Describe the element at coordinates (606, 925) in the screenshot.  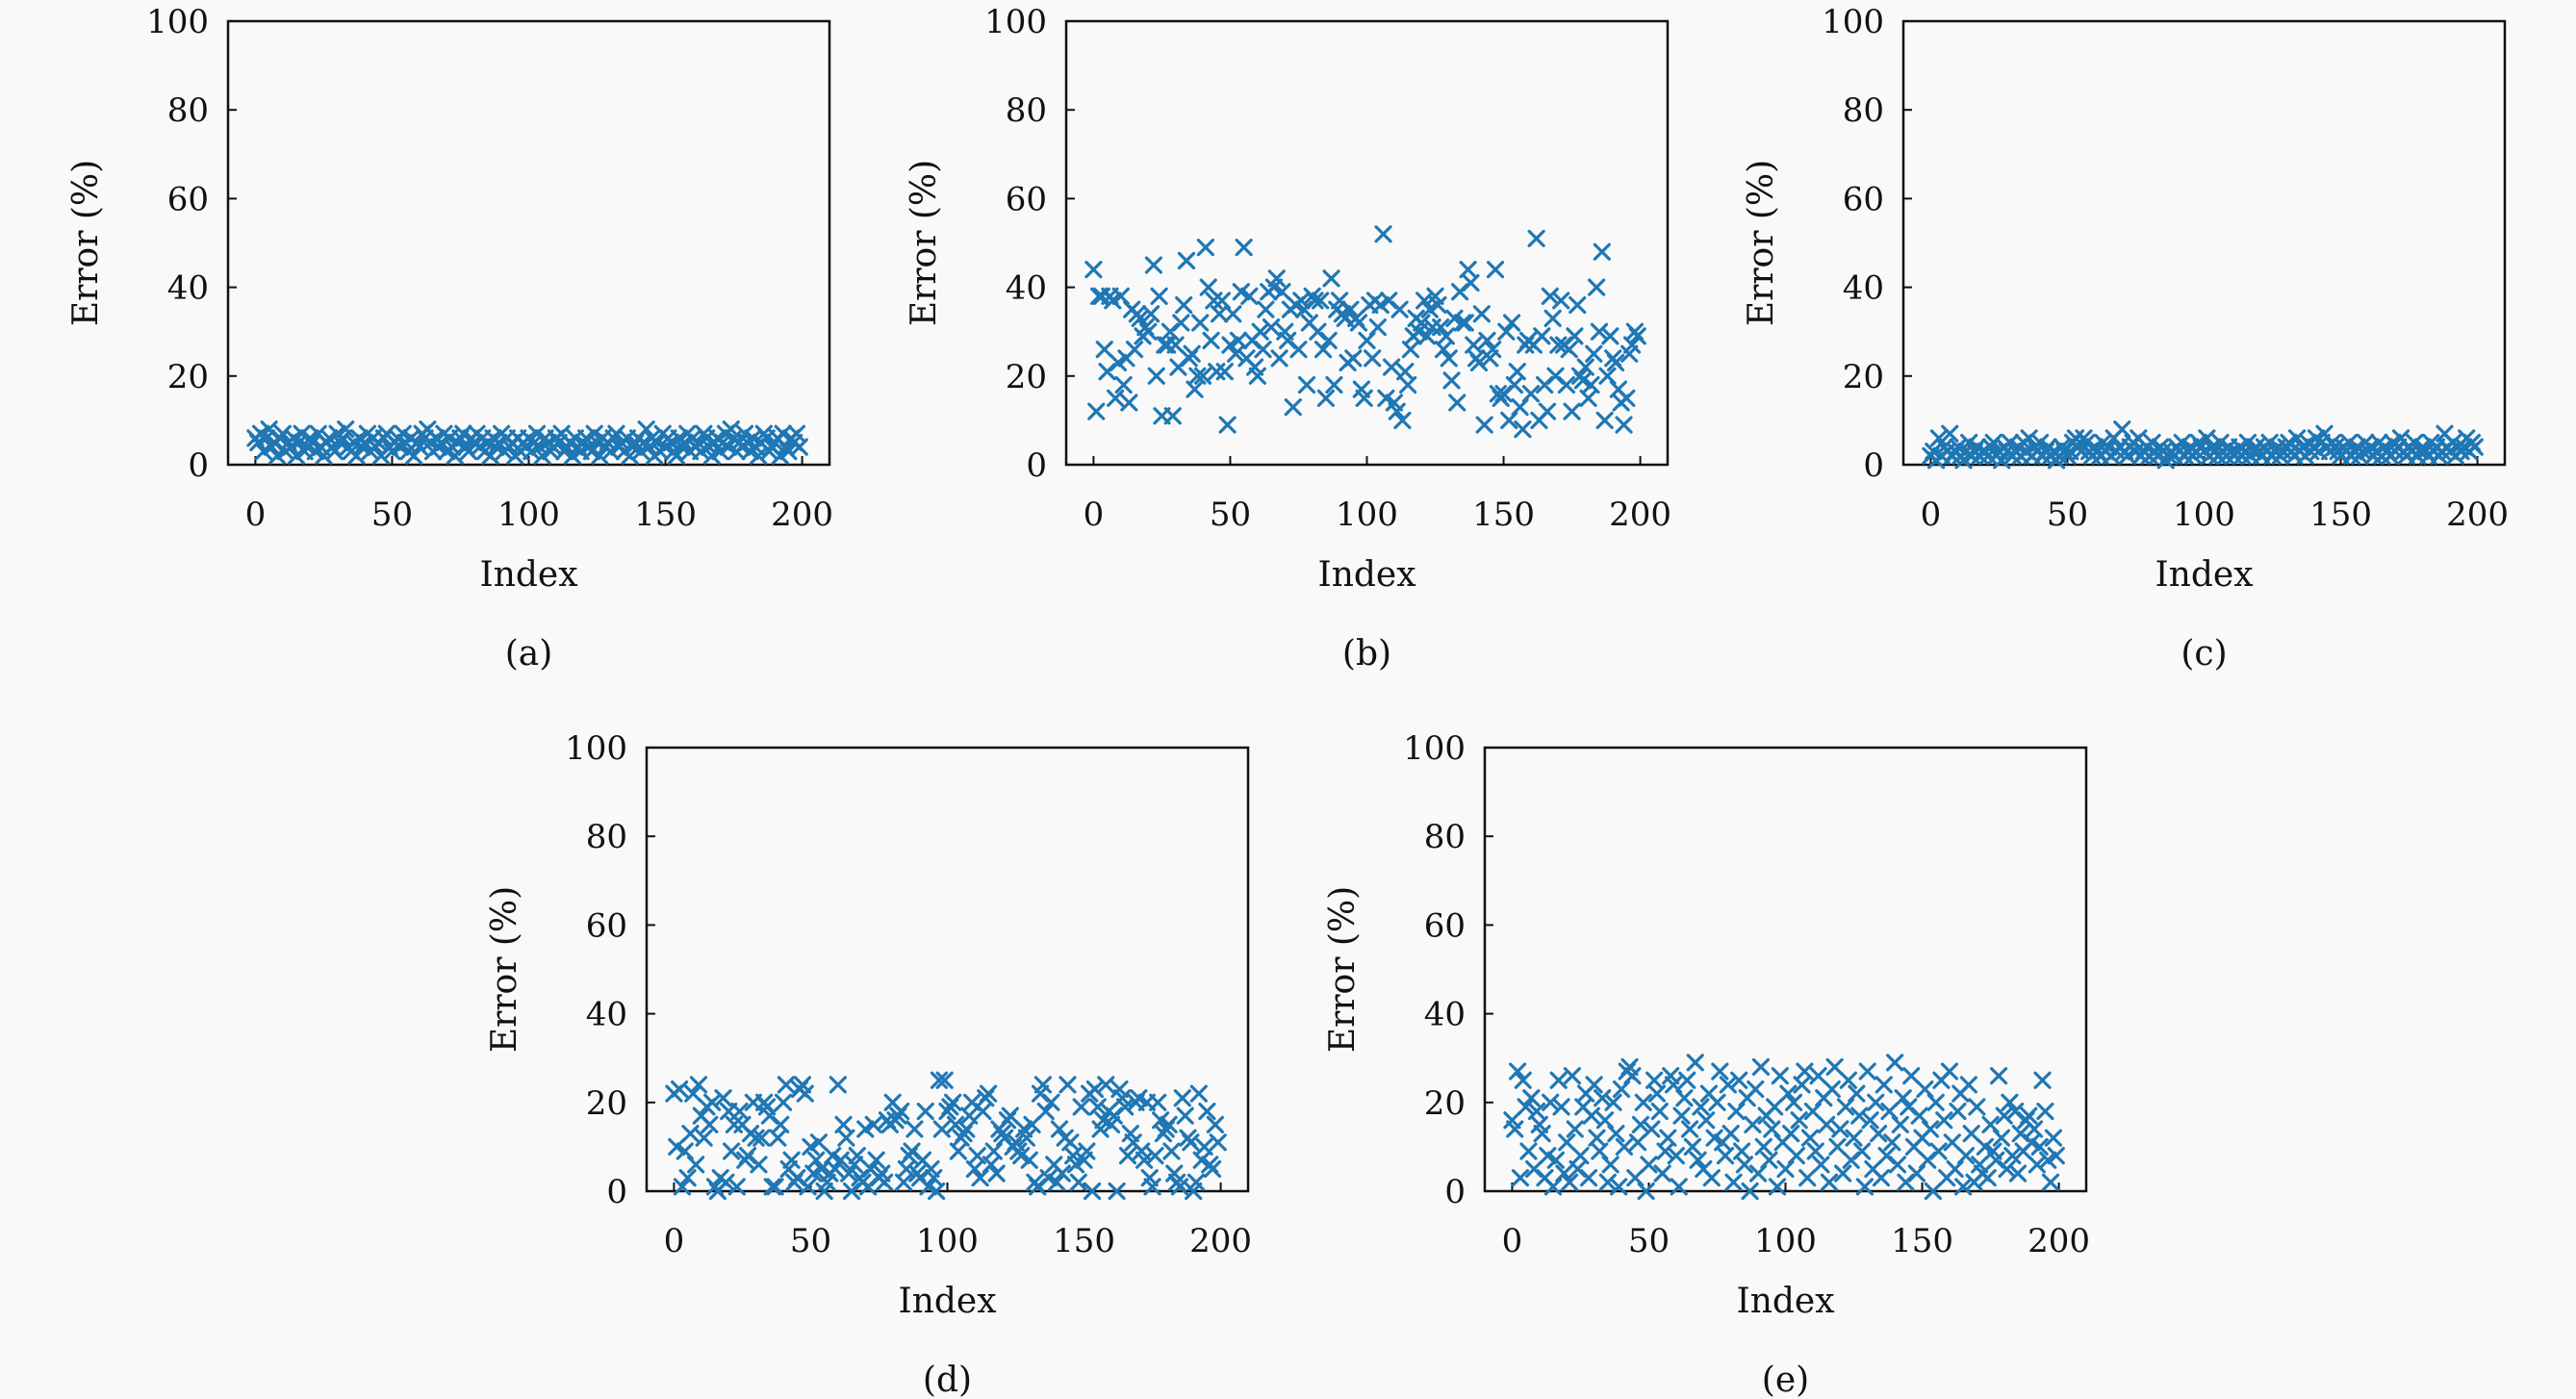
I see `y-tick-label: 60` at that location.